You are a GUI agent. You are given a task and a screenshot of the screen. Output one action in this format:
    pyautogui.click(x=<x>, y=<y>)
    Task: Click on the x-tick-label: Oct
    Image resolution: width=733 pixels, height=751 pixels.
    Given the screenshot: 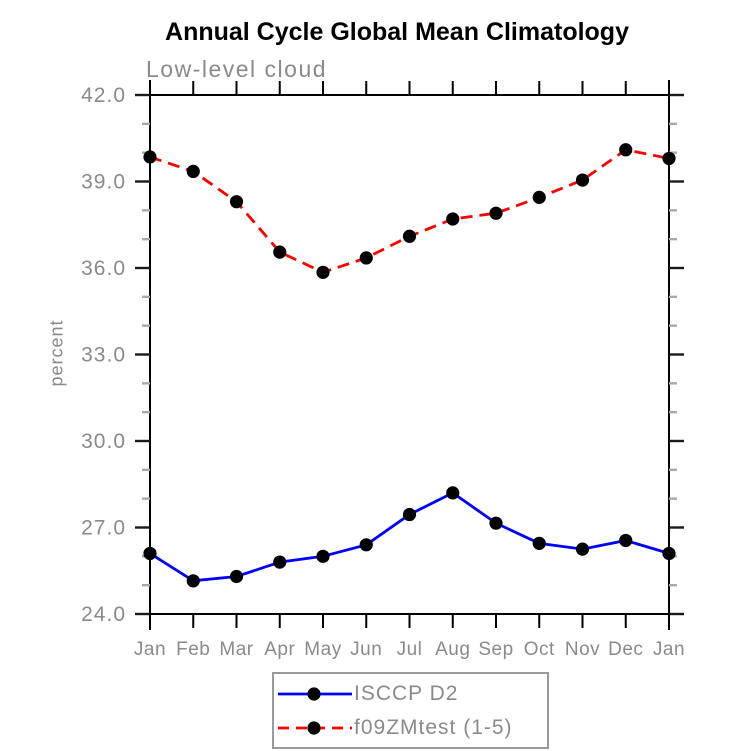 What is the action you would take?
    pyautogui.click(x=539, y=649)
    